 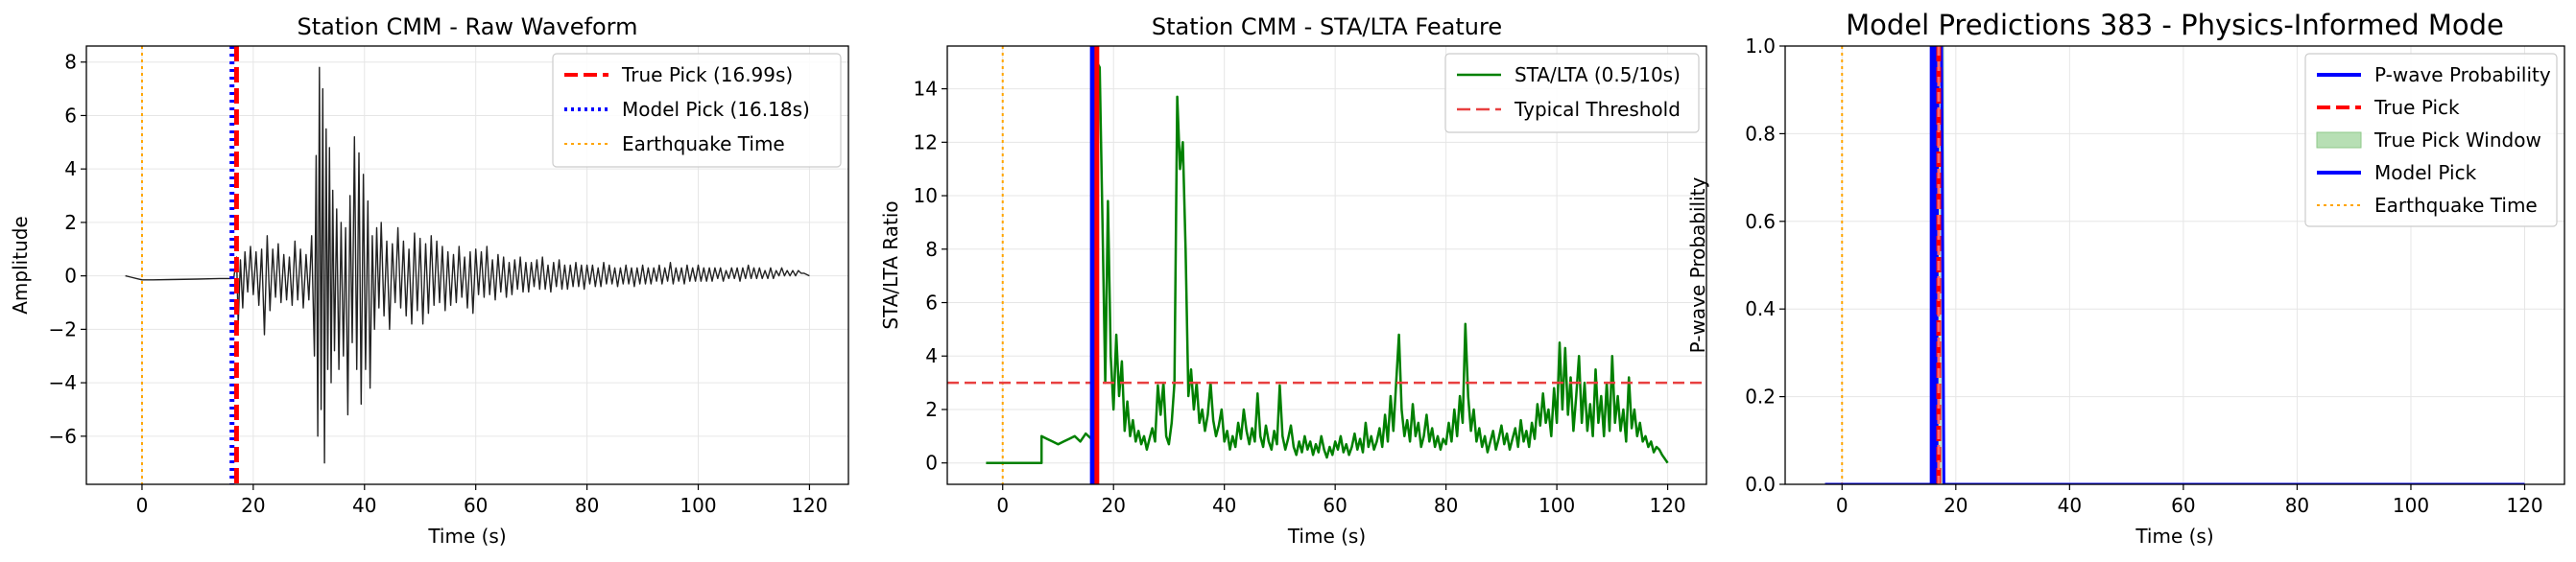 What do you see at coordinates (2462, 74) in the screenshot?
I see `legend-label: P-wave Probability` at bounding box center [2462, 74].